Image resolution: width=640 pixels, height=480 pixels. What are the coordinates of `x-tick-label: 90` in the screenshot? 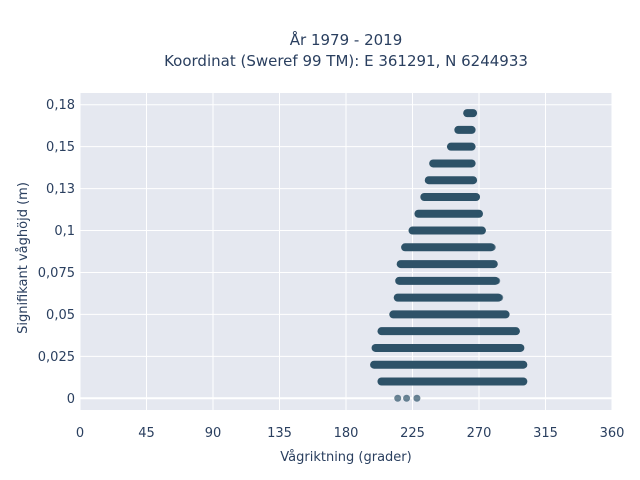 It's located at (213, 433).